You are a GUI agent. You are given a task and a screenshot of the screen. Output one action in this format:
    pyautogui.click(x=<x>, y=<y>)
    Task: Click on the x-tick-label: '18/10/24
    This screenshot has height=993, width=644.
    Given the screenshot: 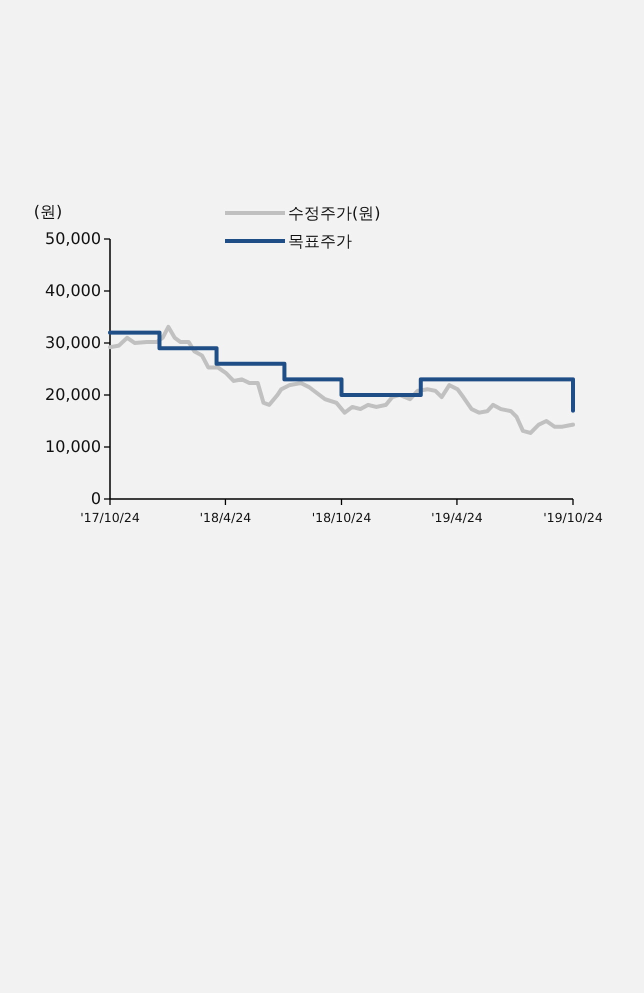 What is the action you would take?
    pyautogui.click(x=342, y=517)
    